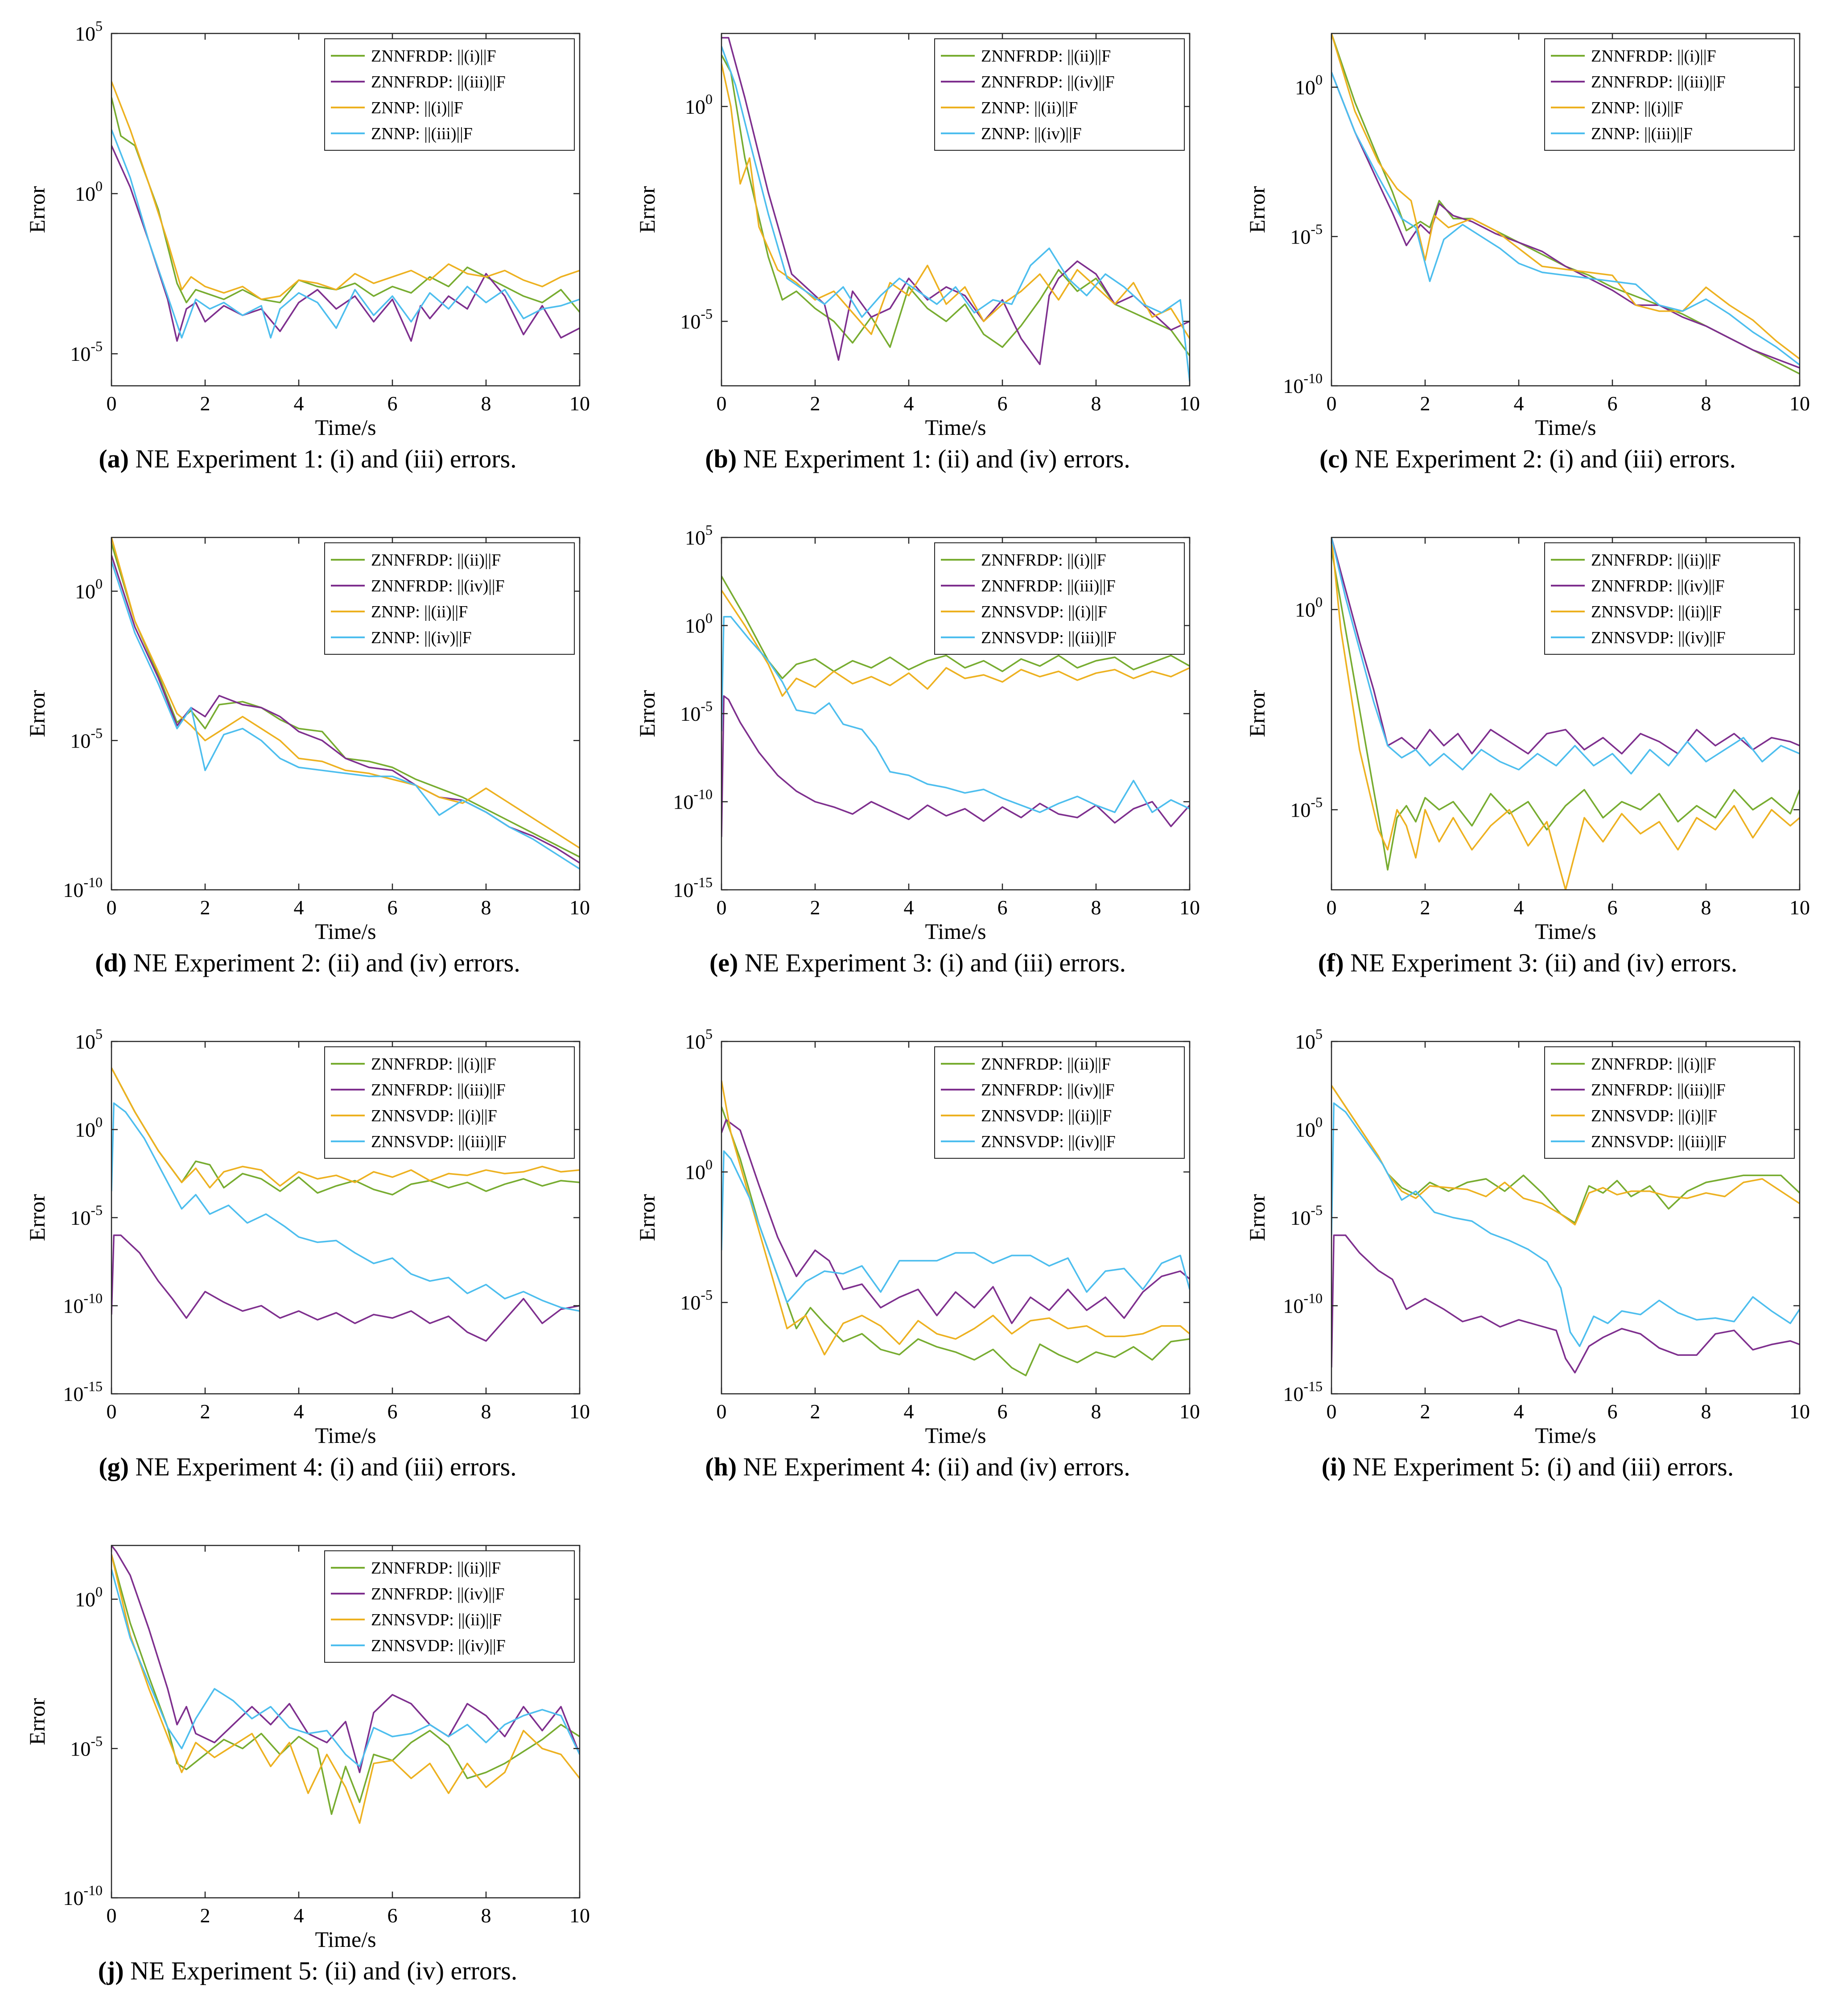 This screenshot has width=1830, height=2016. Describe the element at coordinates (89, 1039) in the screenshot. I see `y-tick-label: 10⁵` at that location.